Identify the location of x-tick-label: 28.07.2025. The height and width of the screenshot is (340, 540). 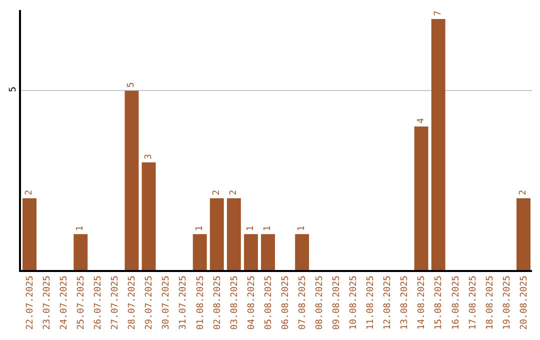
(133, 303).